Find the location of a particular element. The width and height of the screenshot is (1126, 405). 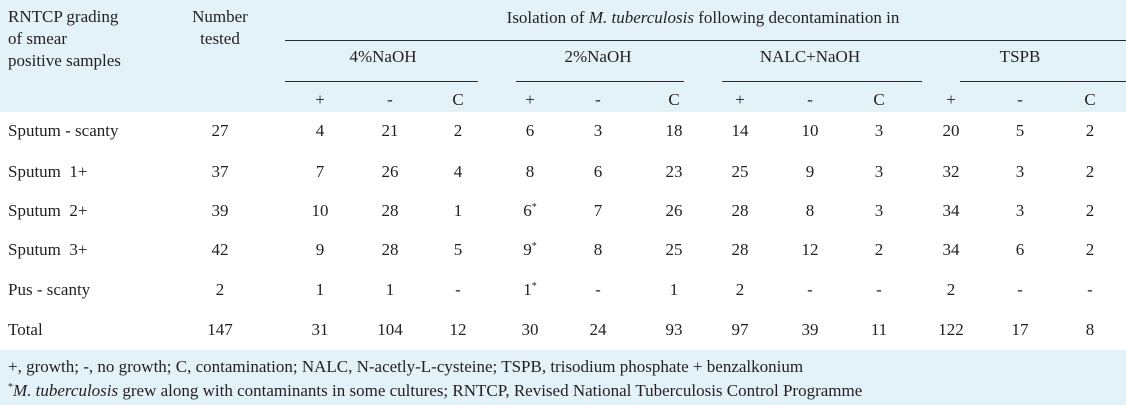

table-cell: 12 is located at coordinates (458, 330).